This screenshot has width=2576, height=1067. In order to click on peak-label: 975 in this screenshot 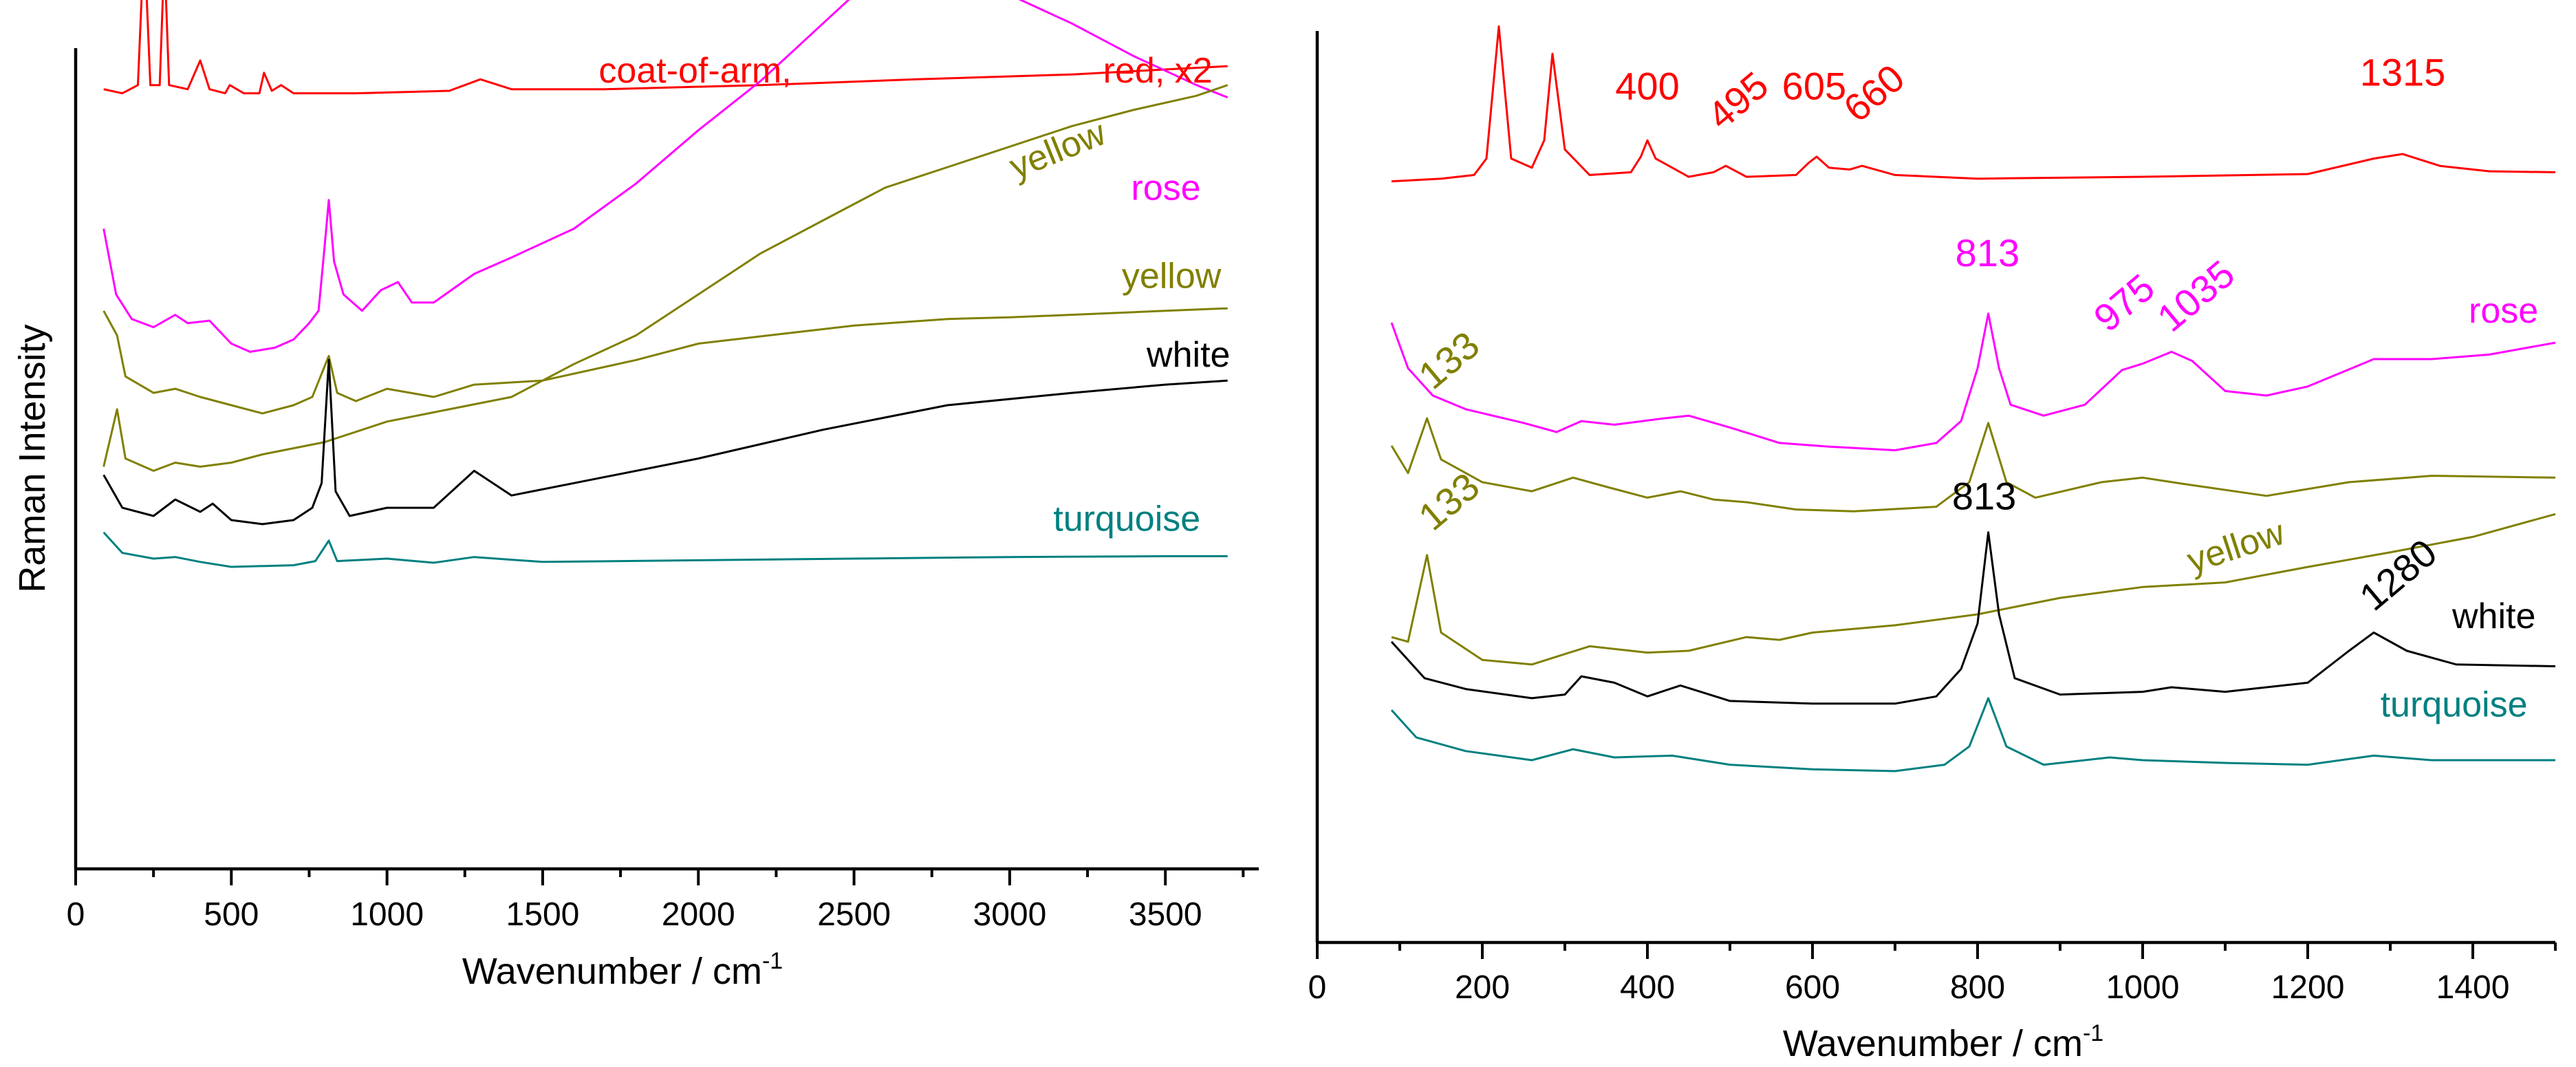, I will do `click(2124, 303)`.